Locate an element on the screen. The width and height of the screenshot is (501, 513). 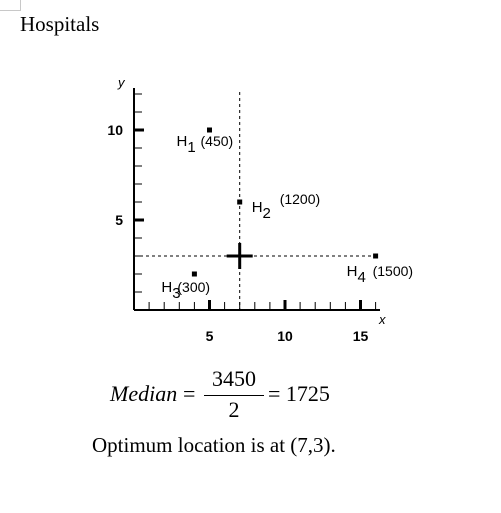
hospital-weight: (300) is located at coordinates (193, 287).